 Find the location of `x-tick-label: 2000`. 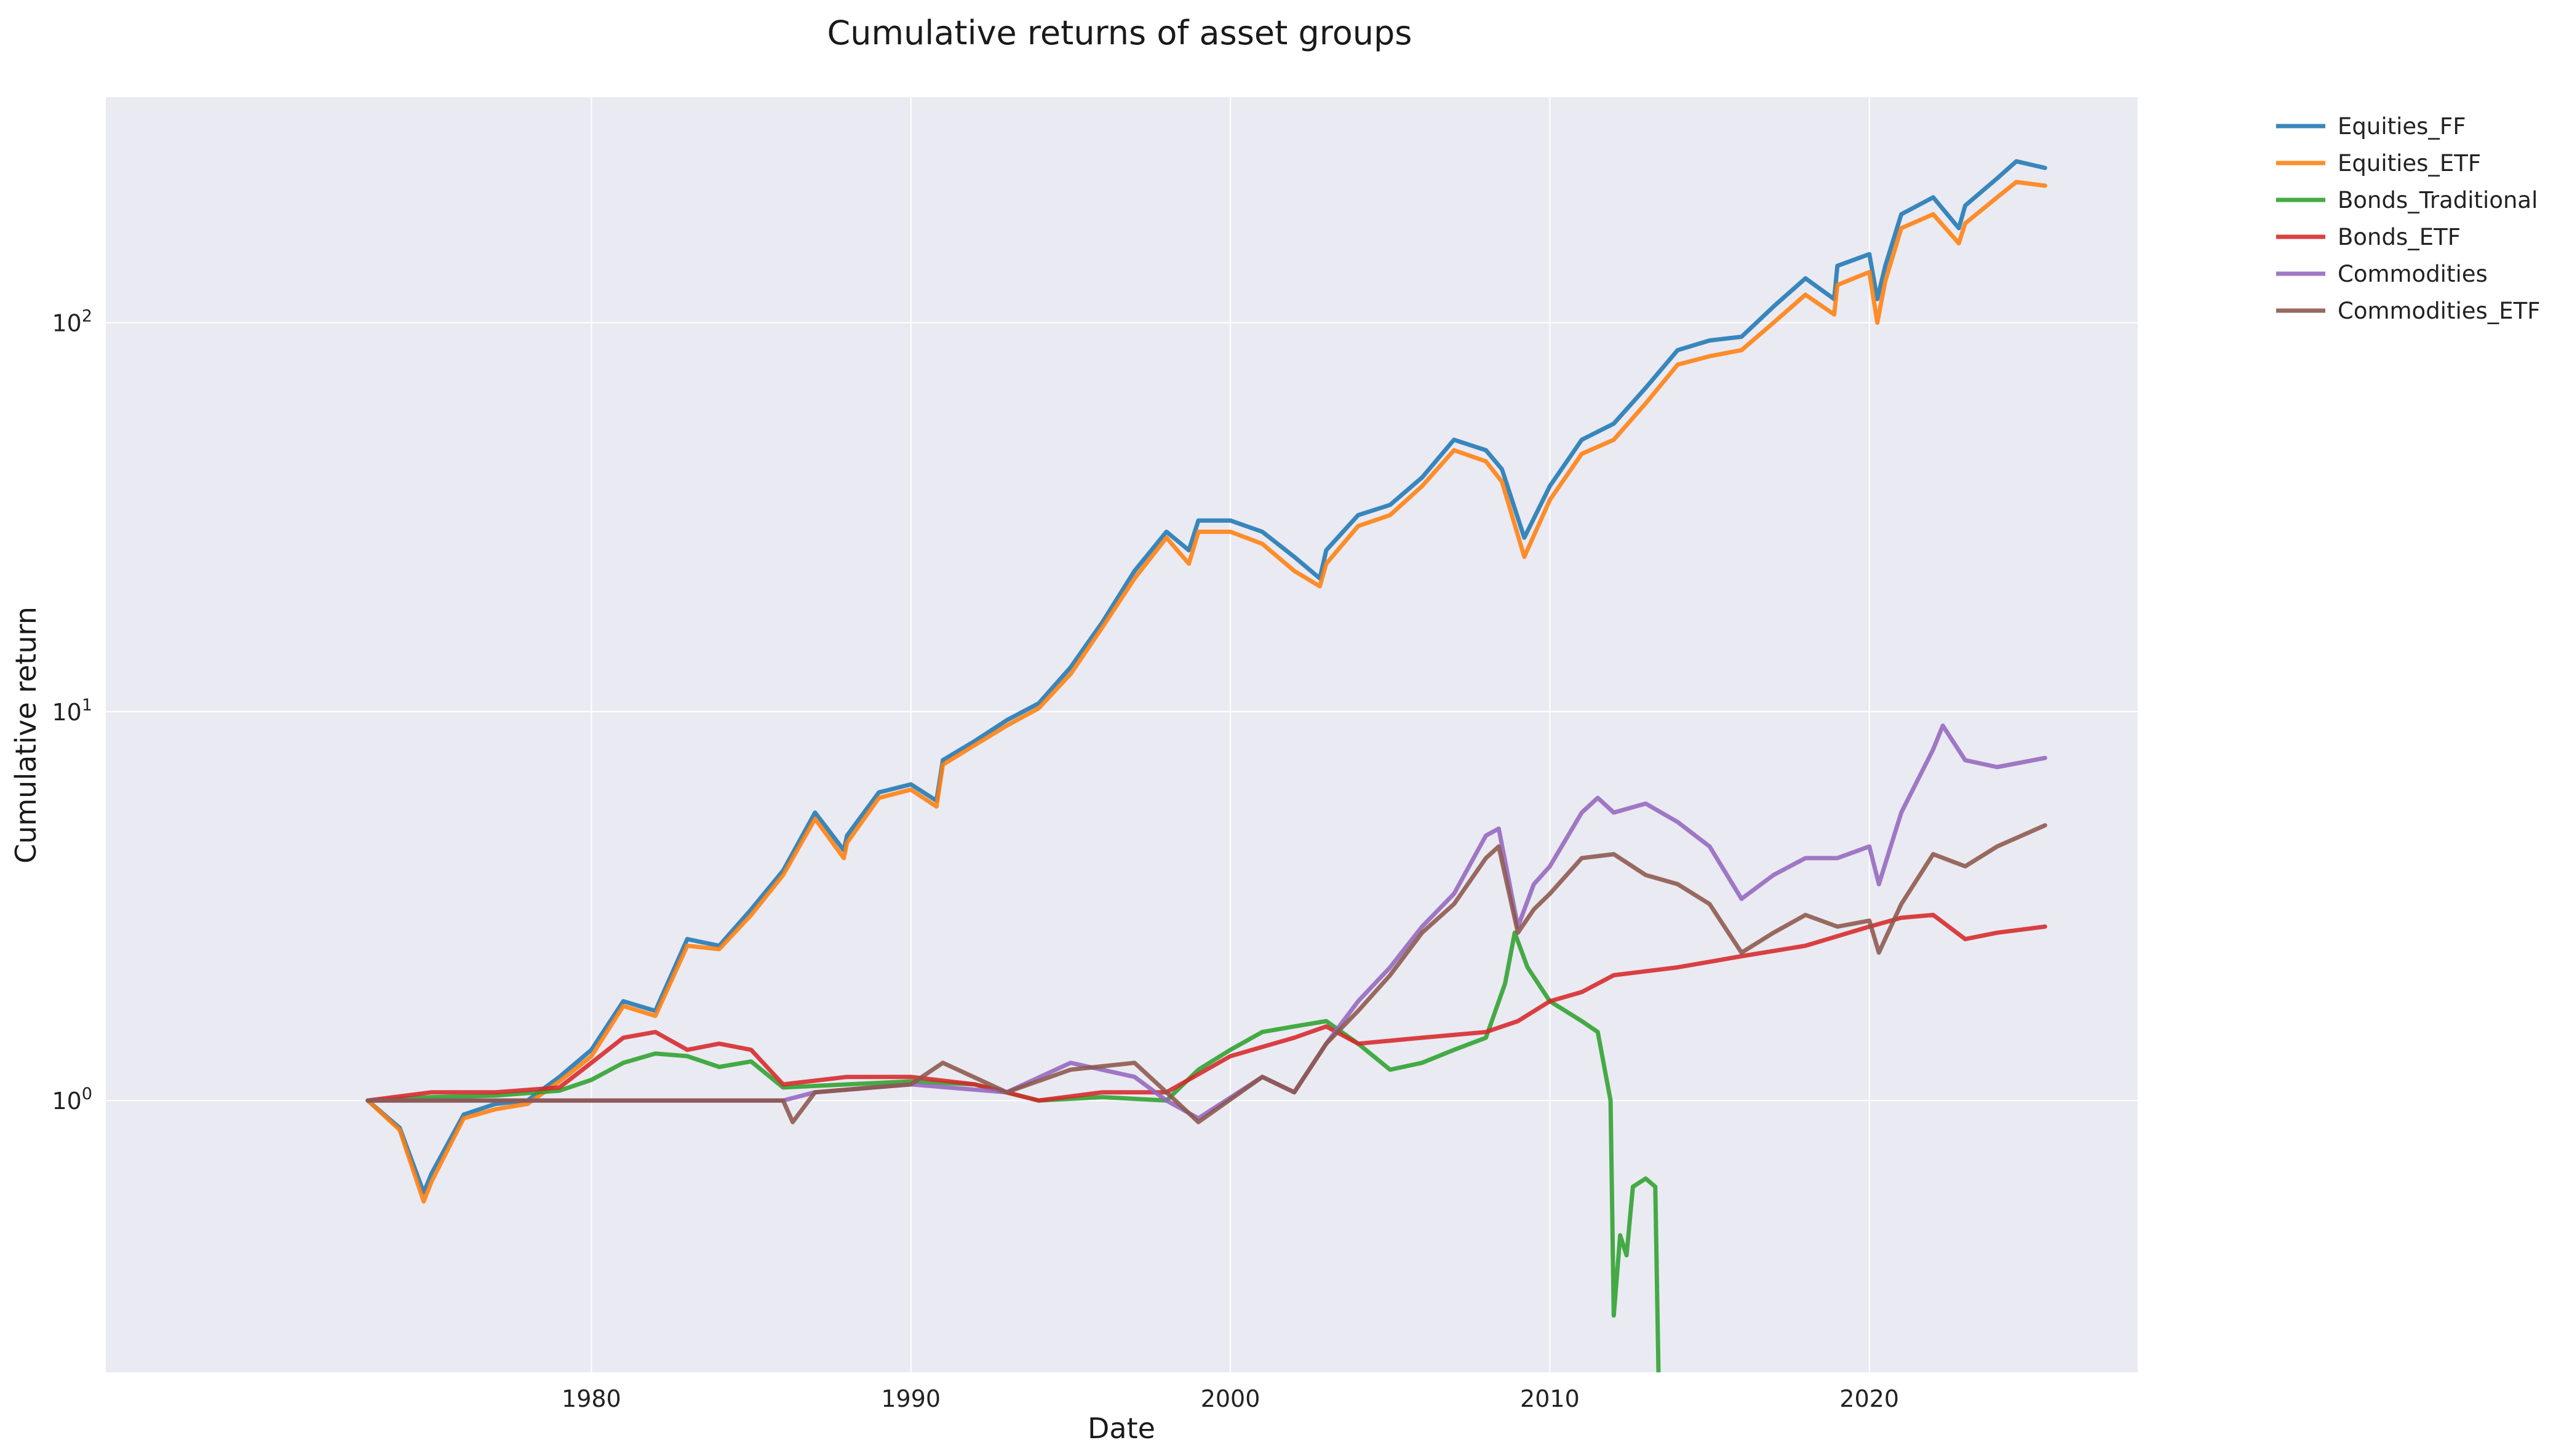

x-tick-label: 2000 is located at coordinates (1230, 1399).